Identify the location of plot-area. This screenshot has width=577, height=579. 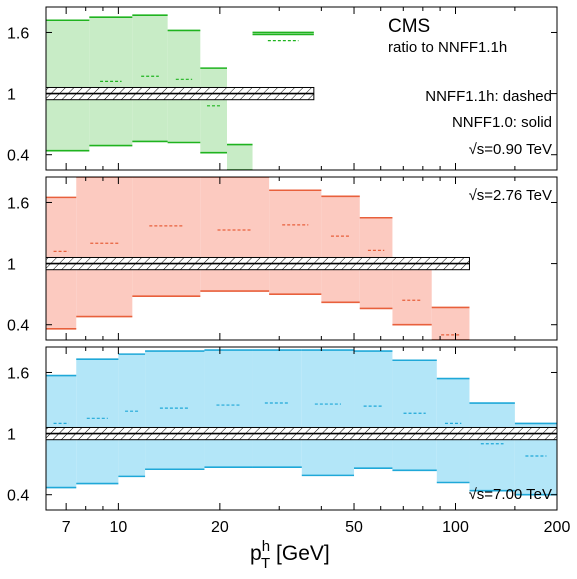
(180, 92).